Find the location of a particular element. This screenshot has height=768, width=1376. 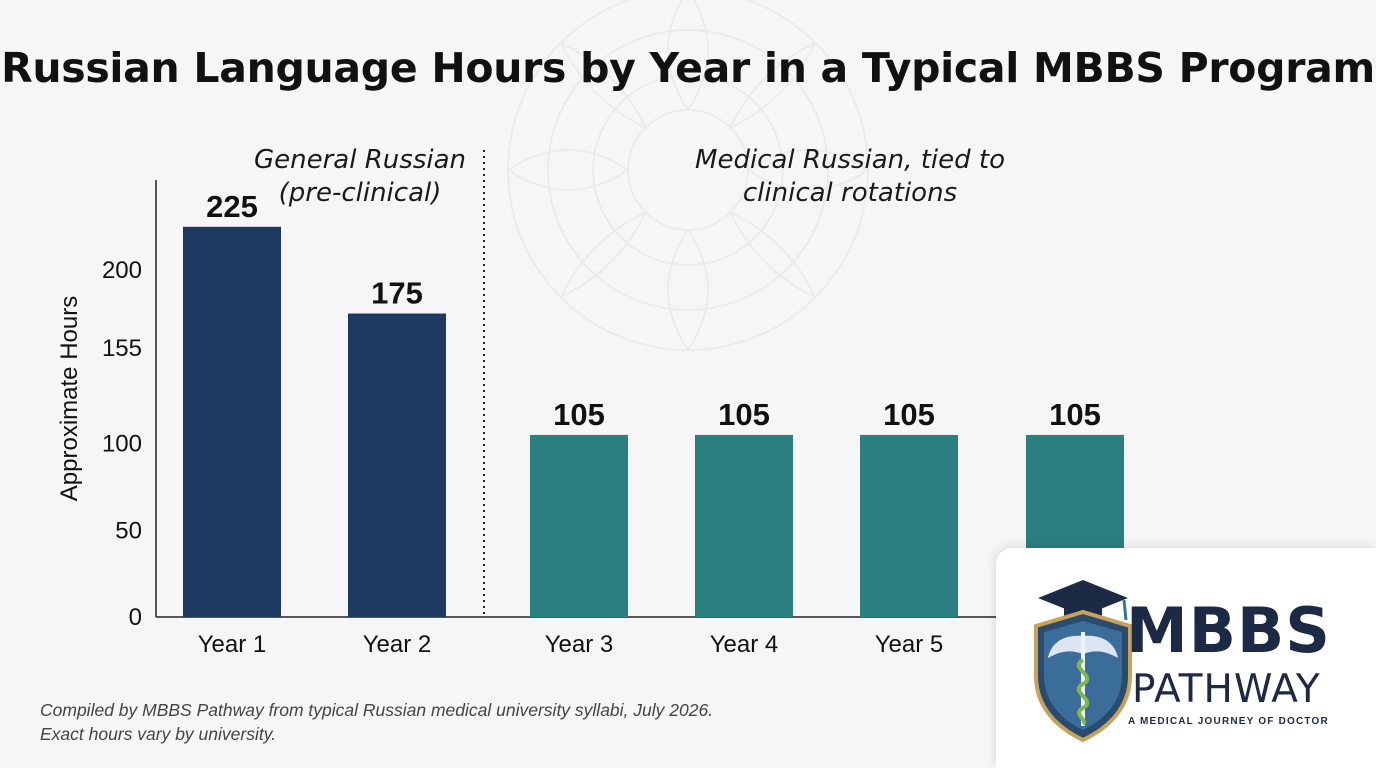

annotation-general-line2: (pre-clinical) is located at coordinates (360, 193).